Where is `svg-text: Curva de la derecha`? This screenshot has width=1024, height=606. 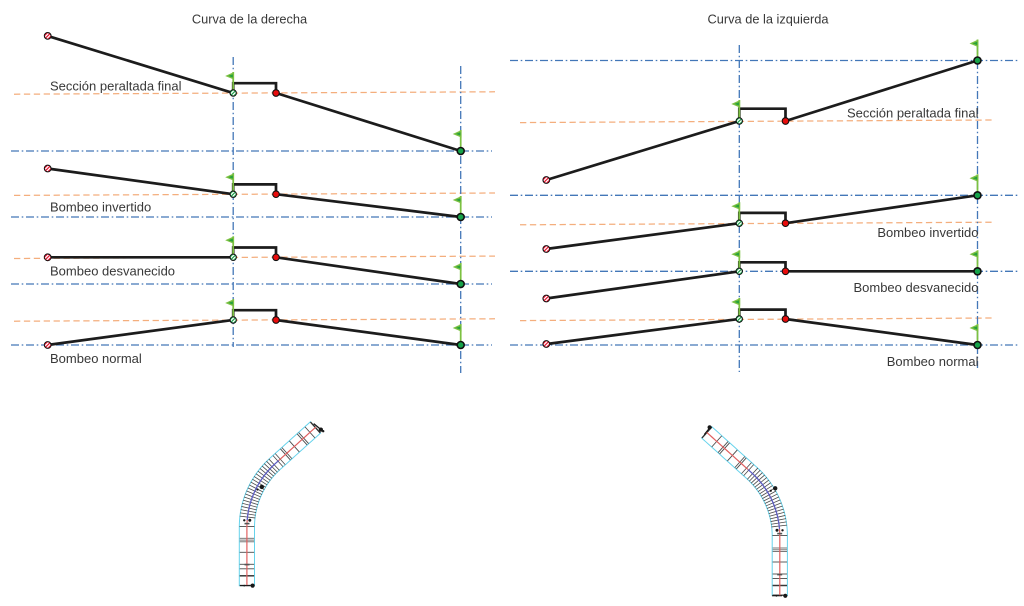 svg-text: Curva de la derecha is located at coordinates (250, 19).